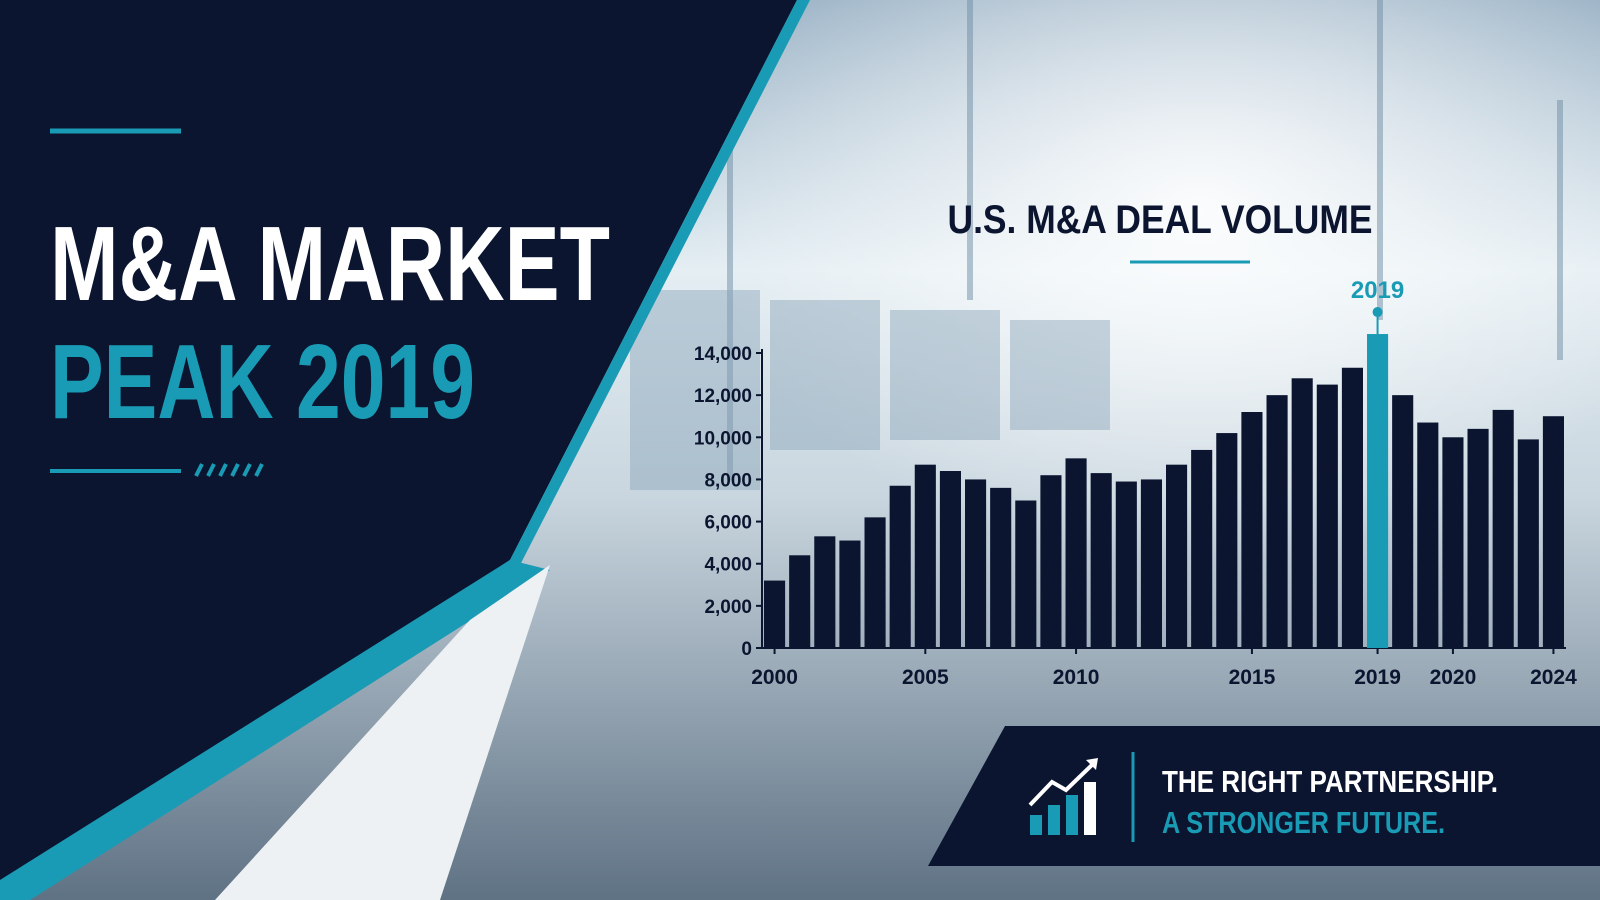  I want to click on y-tick-label: 12,000, so click(723, 396).